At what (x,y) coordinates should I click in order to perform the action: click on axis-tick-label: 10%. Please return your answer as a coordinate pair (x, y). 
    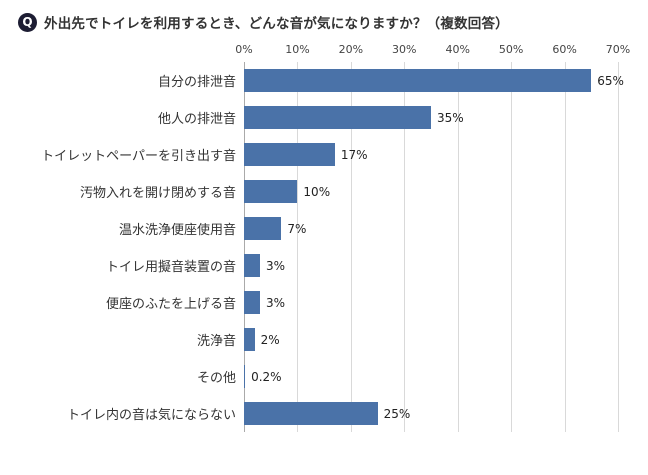
    Looking at the image, I should click on (297, 49).